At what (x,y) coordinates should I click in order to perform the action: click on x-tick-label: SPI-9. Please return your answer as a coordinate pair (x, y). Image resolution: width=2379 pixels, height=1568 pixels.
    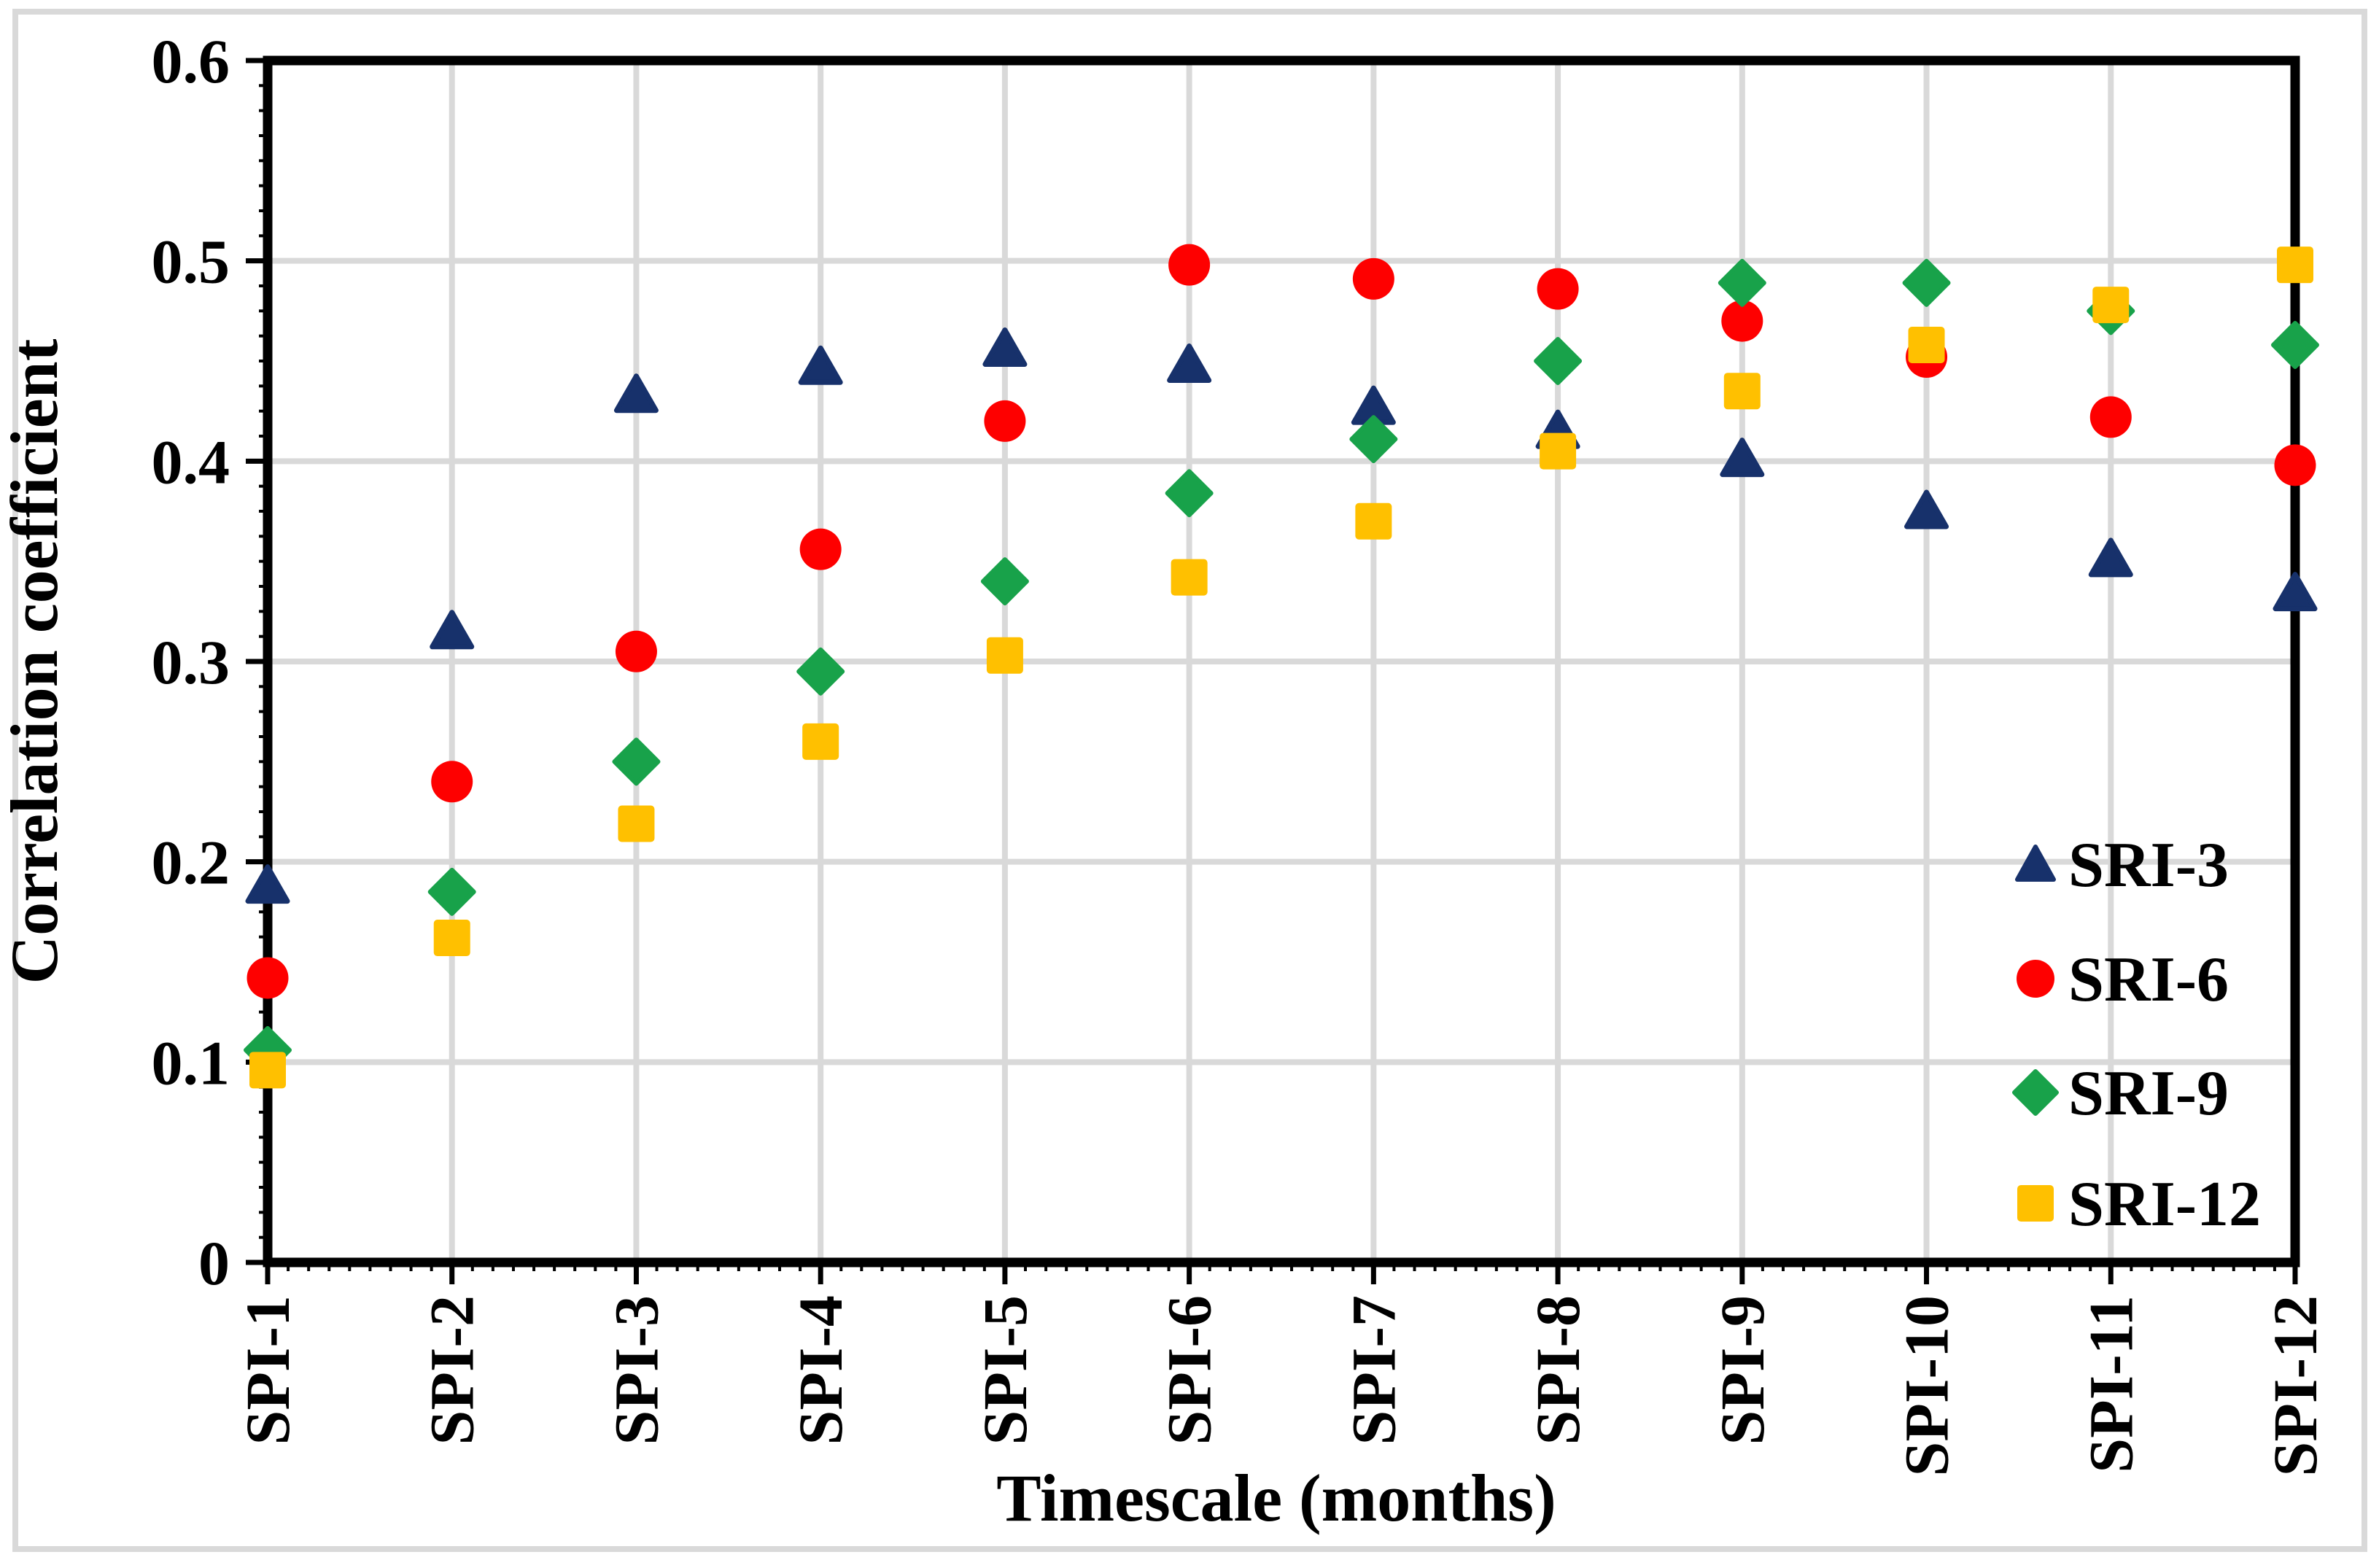
    Looking at the image, I should click on (1742, 1370).